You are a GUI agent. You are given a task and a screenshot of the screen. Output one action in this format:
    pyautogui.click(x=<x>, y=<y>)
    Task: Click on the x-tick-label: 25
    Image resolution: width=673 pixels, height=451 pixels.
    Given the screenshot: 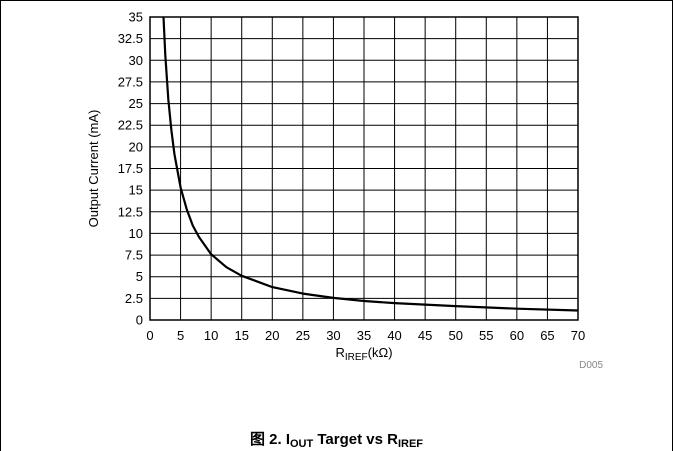 What is the action you would take?
    pyautogui.click(x=303, y=335)
    